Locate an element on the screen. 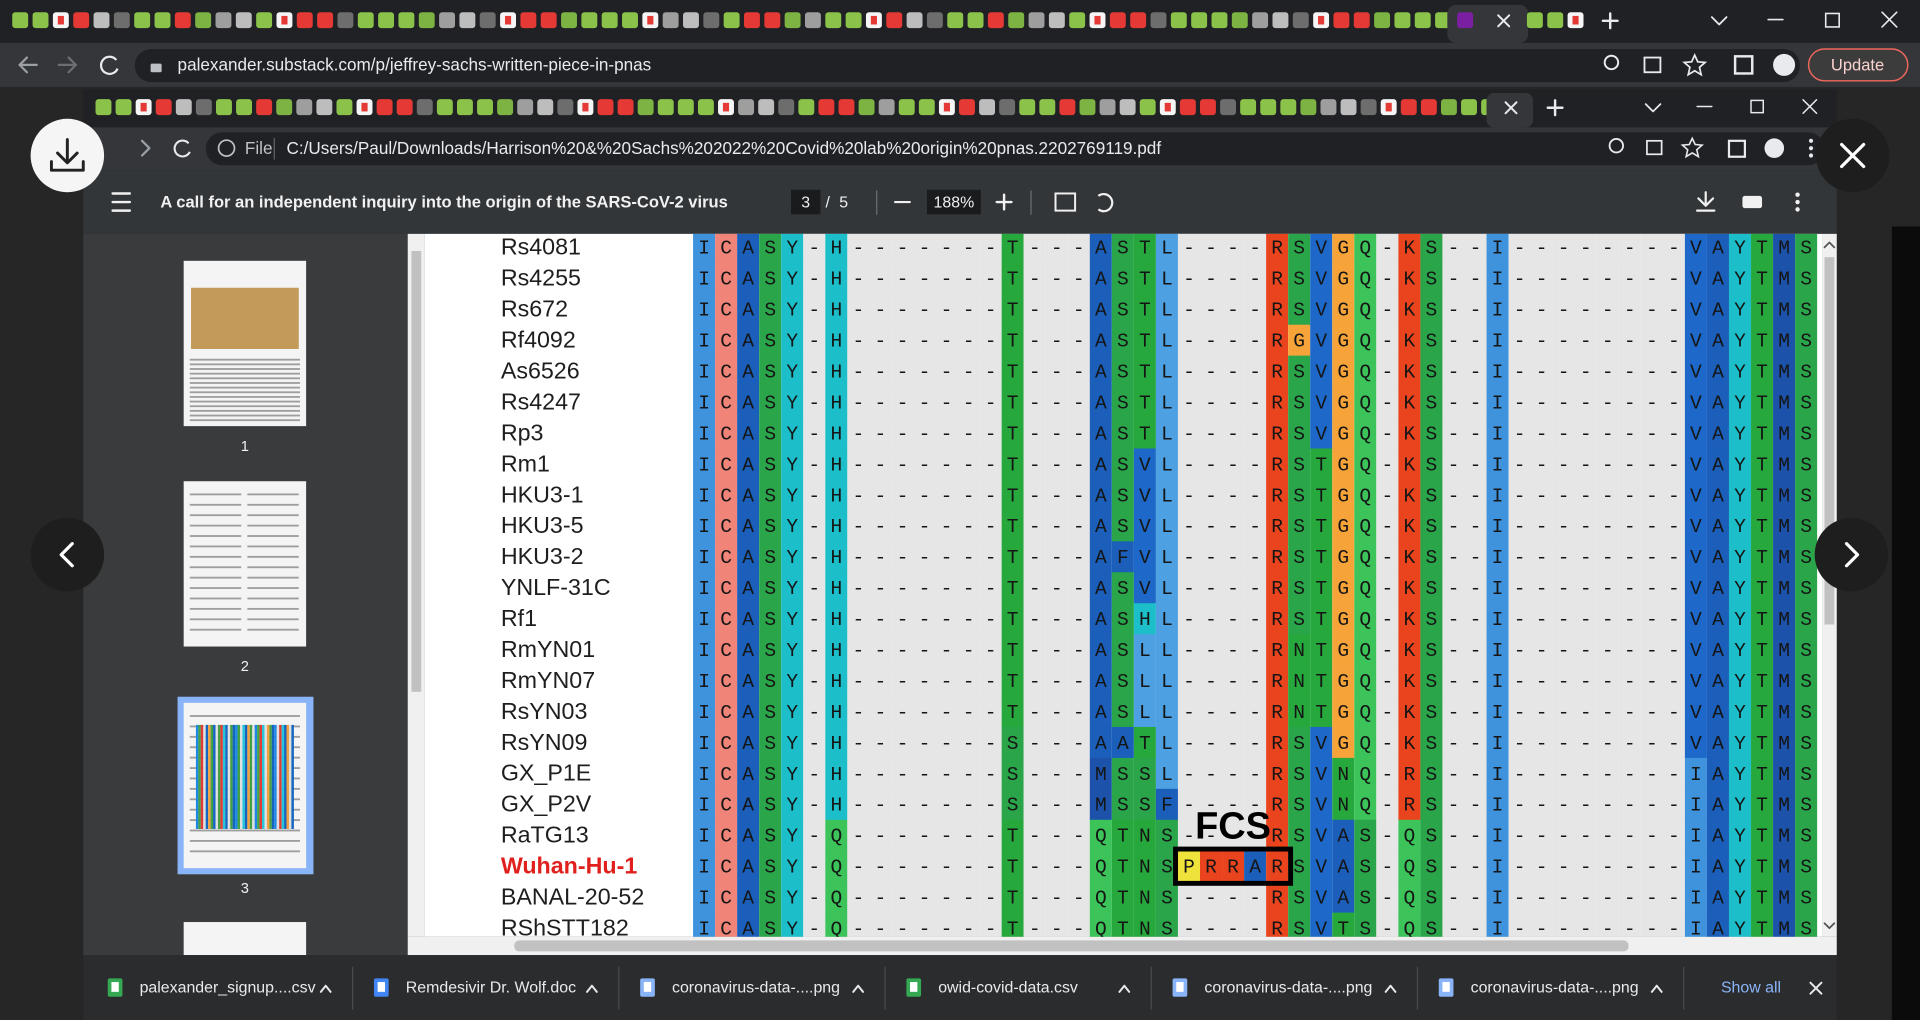 This screenshot has height=1020, width=1920. profile is located at coordinates (1784, 64).